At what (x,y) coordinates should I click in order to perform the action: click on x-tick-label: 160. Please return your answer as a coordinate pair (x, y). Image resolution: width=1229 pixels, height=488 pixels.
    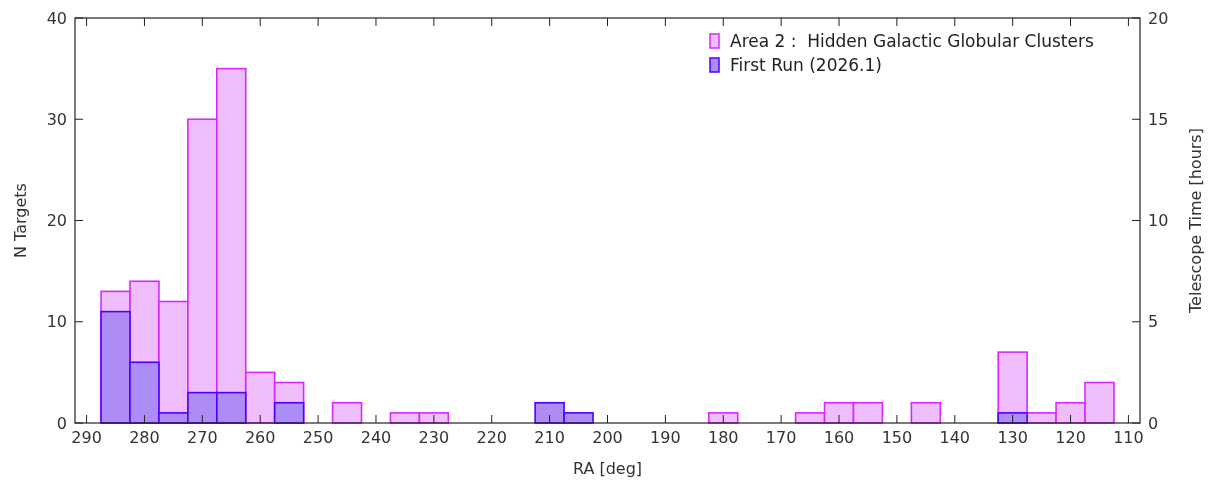
    Looking at the image, I should click on (839, 437).